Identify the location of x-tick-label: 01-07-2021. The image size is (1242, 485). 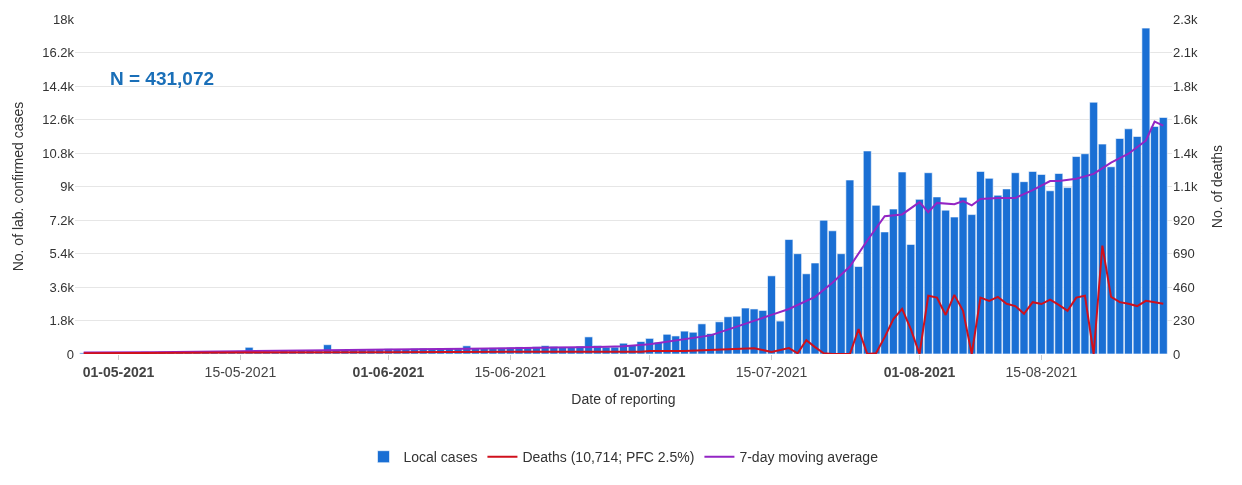
(649, 371).